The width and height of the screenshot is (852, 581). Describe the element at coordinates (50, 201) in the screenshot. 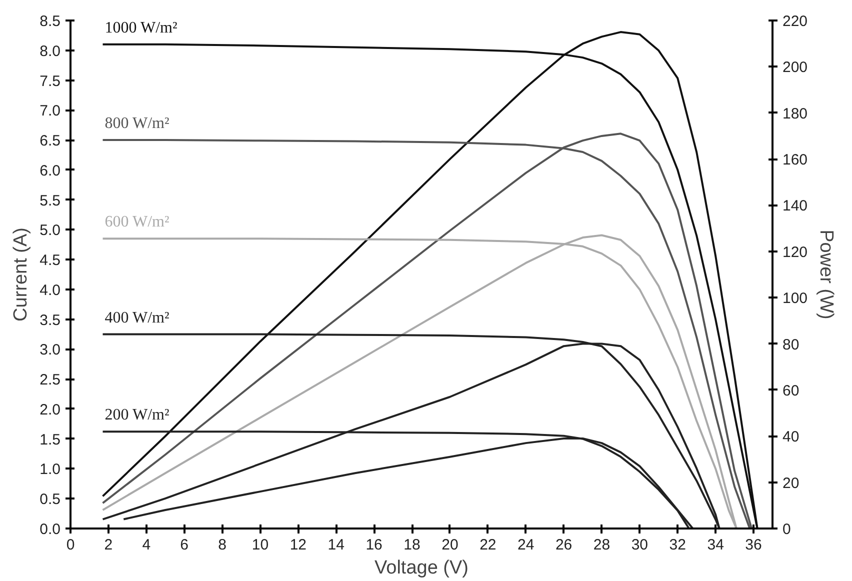

I see `y-tick-label: 5.5` at that location.